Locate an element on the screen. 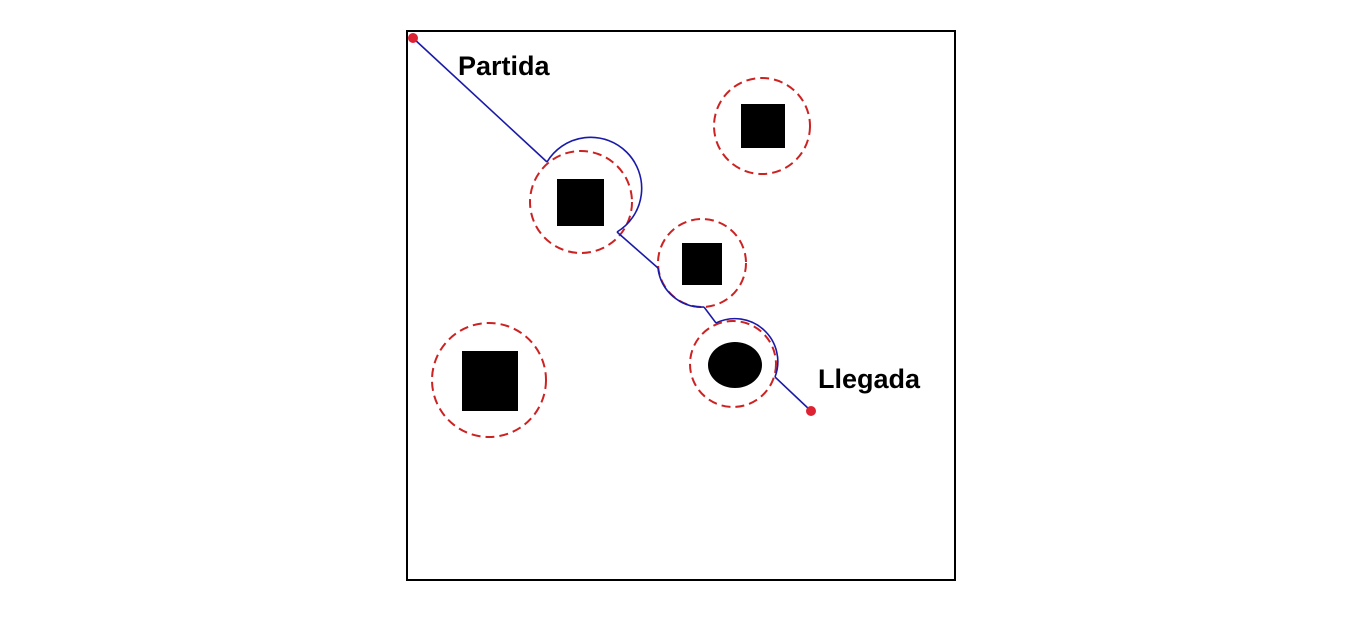 The image size is (1360, 644). goal-label: Llegada is located at coordinates (869, 379).